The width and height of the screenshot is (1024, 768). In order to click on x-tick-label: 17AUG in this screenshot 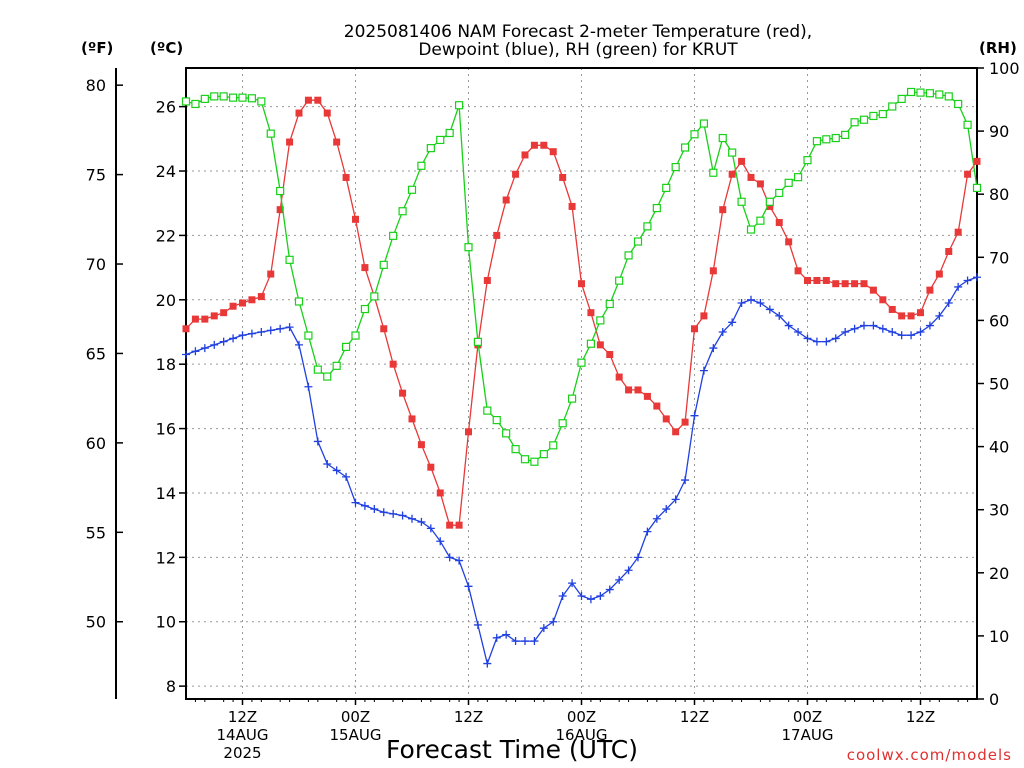, I will do `click(808, 735)`.